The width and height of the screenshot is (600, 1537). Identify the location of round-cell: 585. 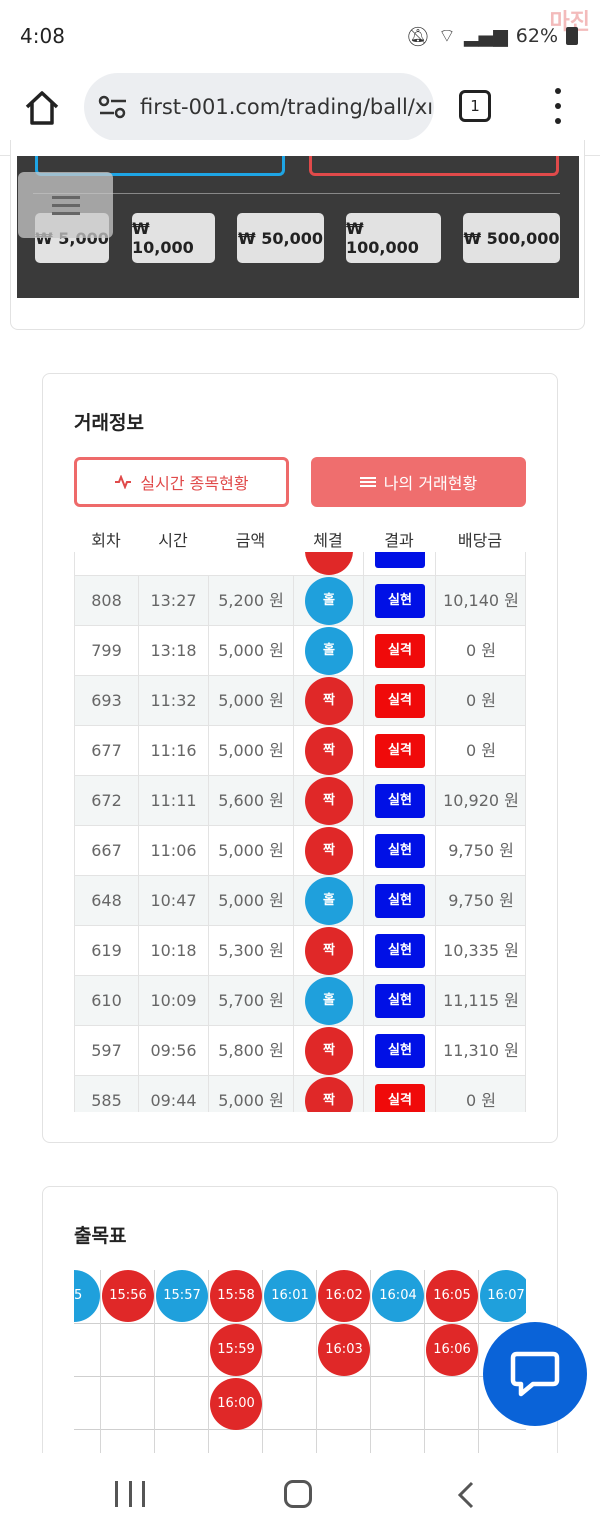
(107, 1094).